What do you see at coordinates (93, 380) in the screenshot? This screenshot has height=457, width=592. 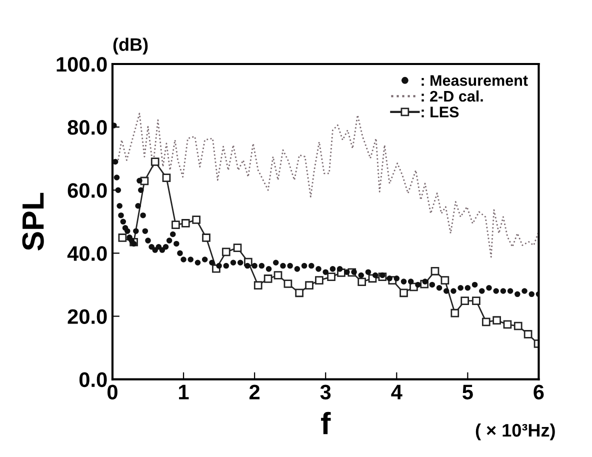 I see `y-tick-label: 0.0` at bounding box center [93, 380].